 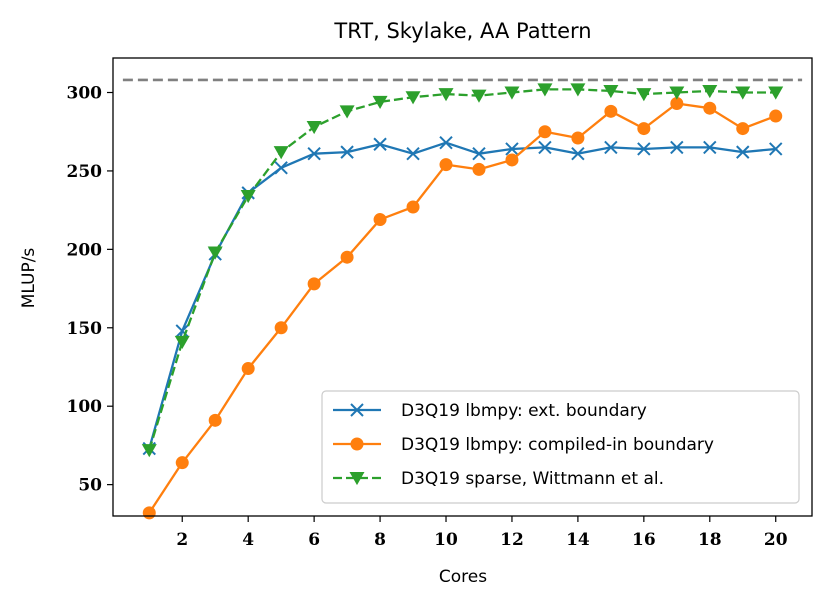 I want to click on y-axis-label: MLUP/s, so click(x=29, y=278).